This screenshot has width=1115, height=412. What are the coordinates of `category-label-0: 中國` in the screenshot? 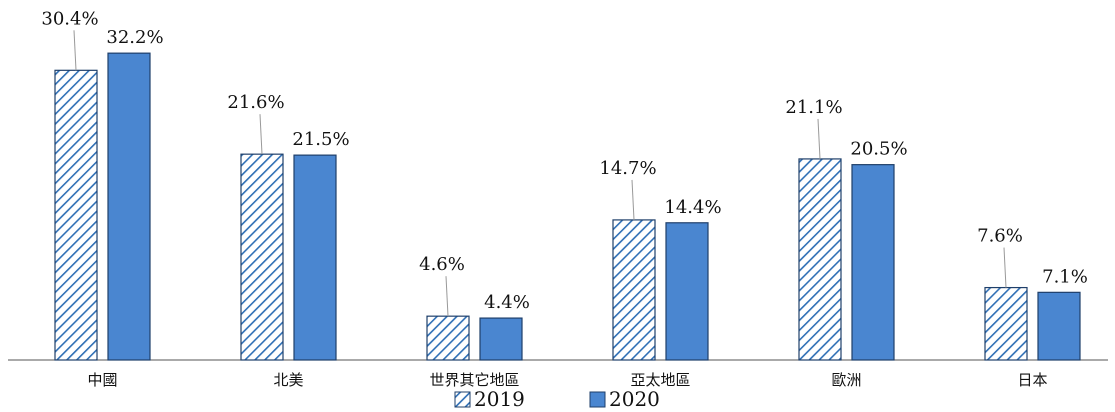 It's located at (102, 380).